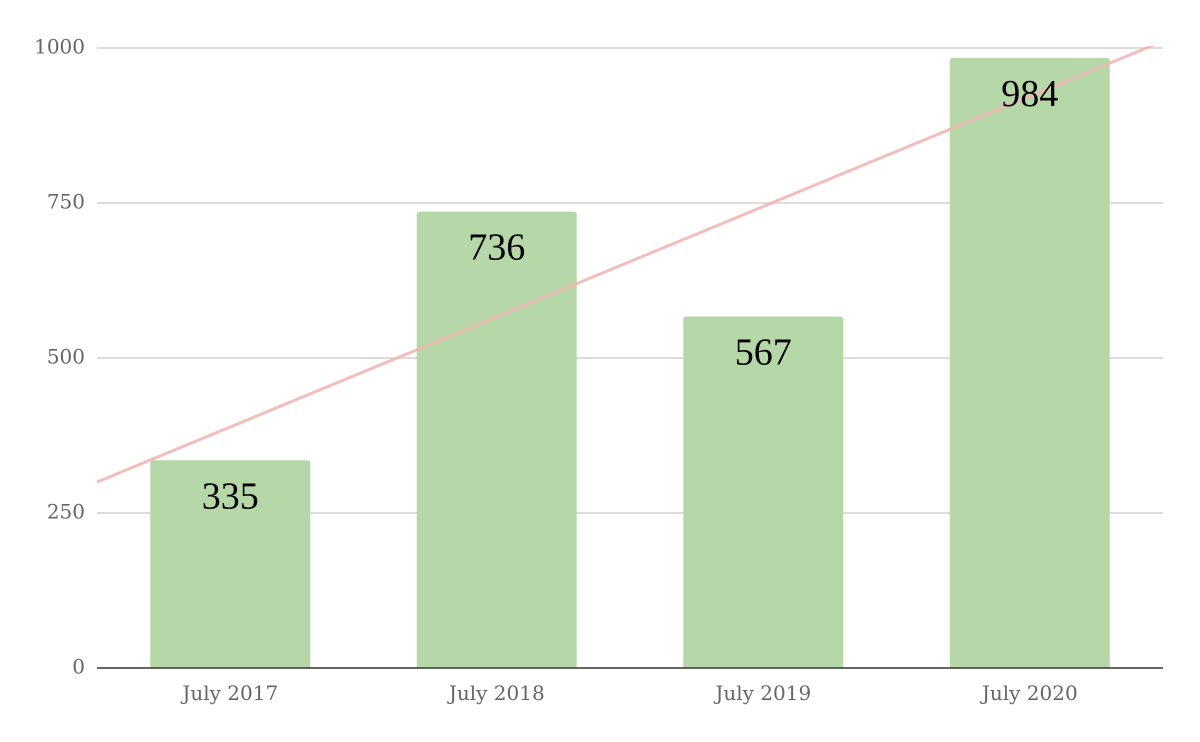 The image size is (1200, 742). Describe the element at coordinates (66, 202) in the screenshot. I see `y-tick-label: 750` at that location.